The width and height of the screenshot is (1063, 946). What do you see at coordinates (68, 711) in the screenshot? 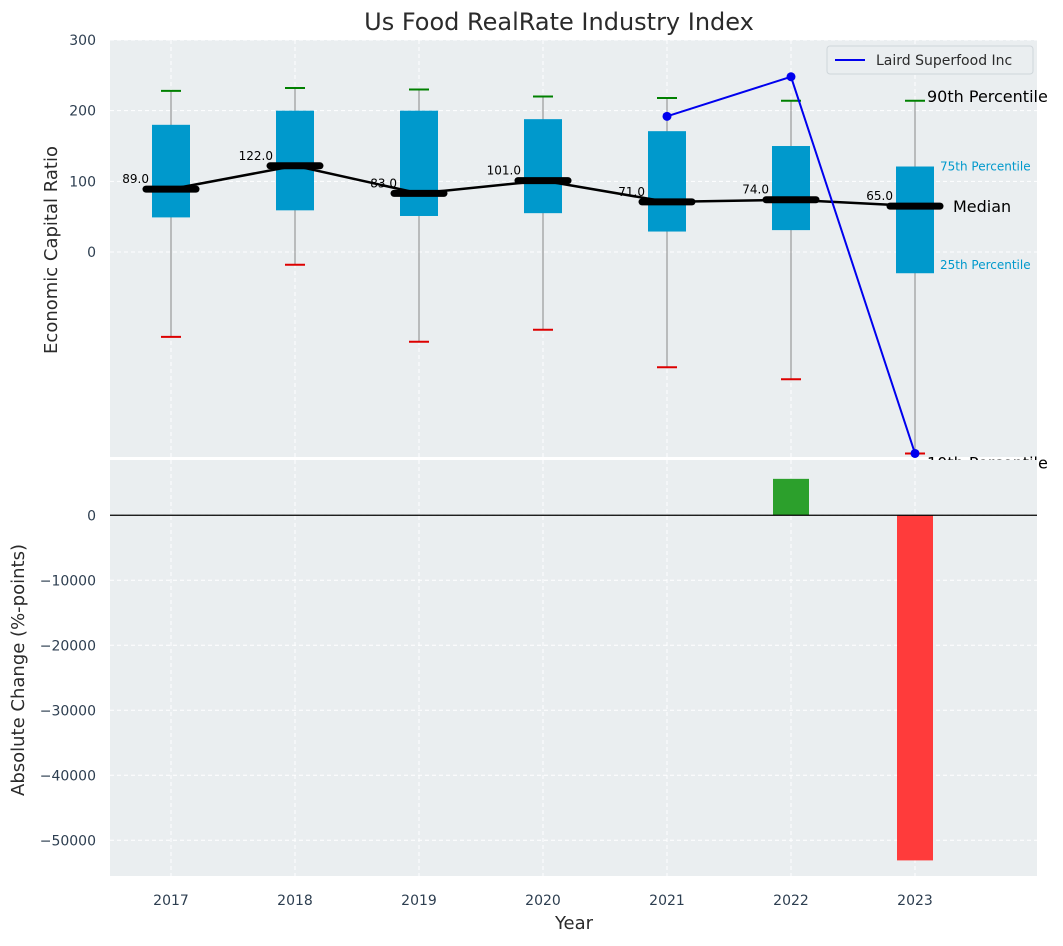
I see `bottom-y-tick-label: −30000` at bounding box center [68, 711].